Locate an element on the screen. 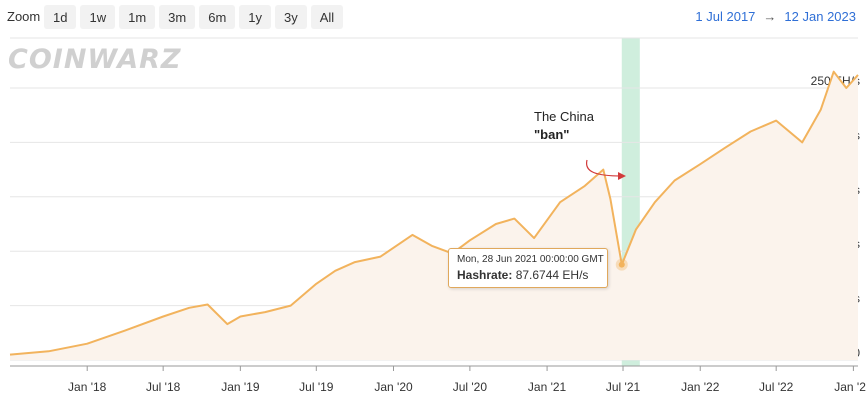 The image size is (866, 402). coinwarz-logo: COINWARZ is located at coordinates (95, 59).